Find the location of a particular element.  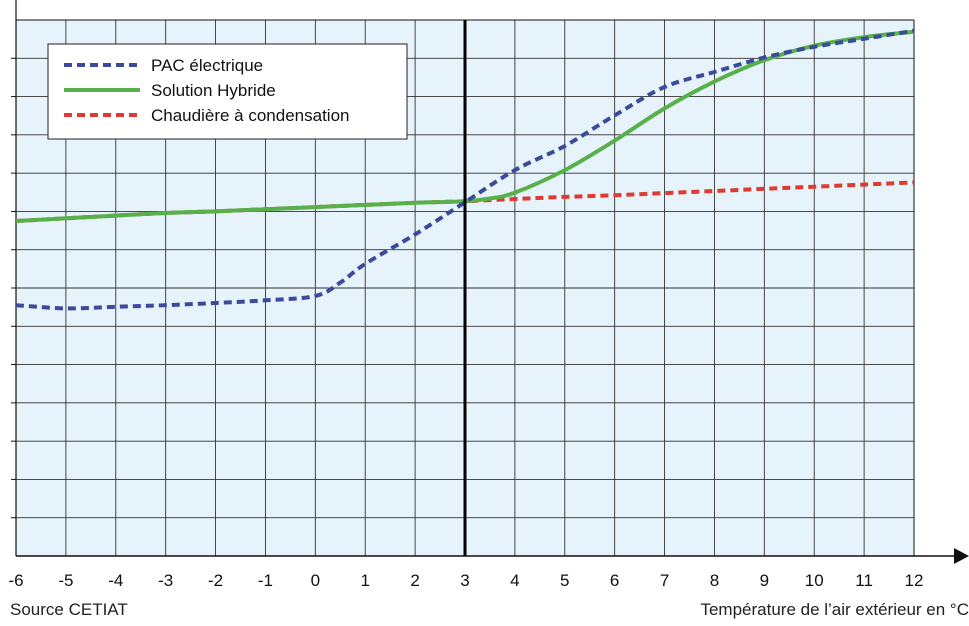

x-tick-label: 11 is located at coordinates (864, 580).